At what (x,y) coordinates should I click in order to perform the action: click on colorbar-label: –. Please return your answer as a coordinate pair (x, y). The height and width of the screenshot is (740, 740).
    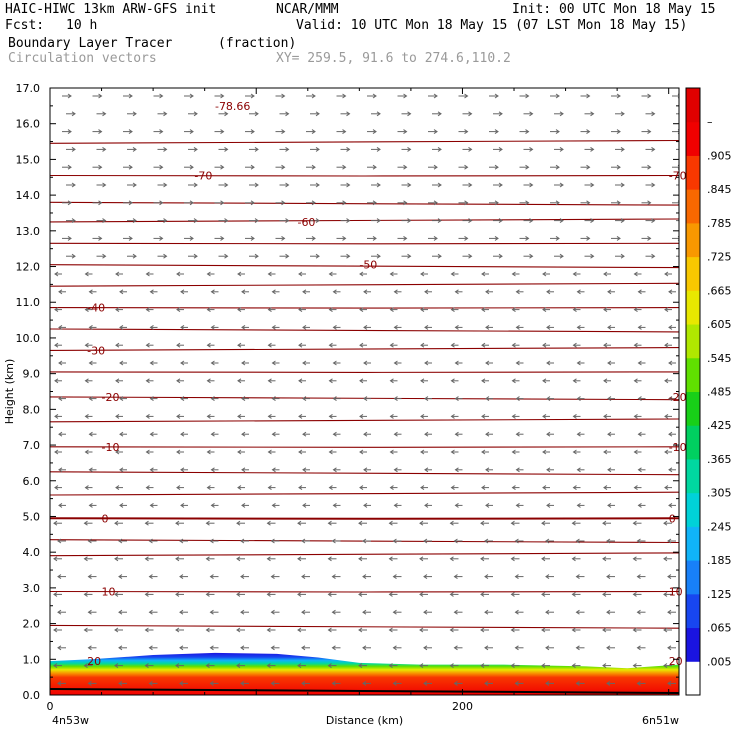
    Looking at the image, I should click on (710, 122).